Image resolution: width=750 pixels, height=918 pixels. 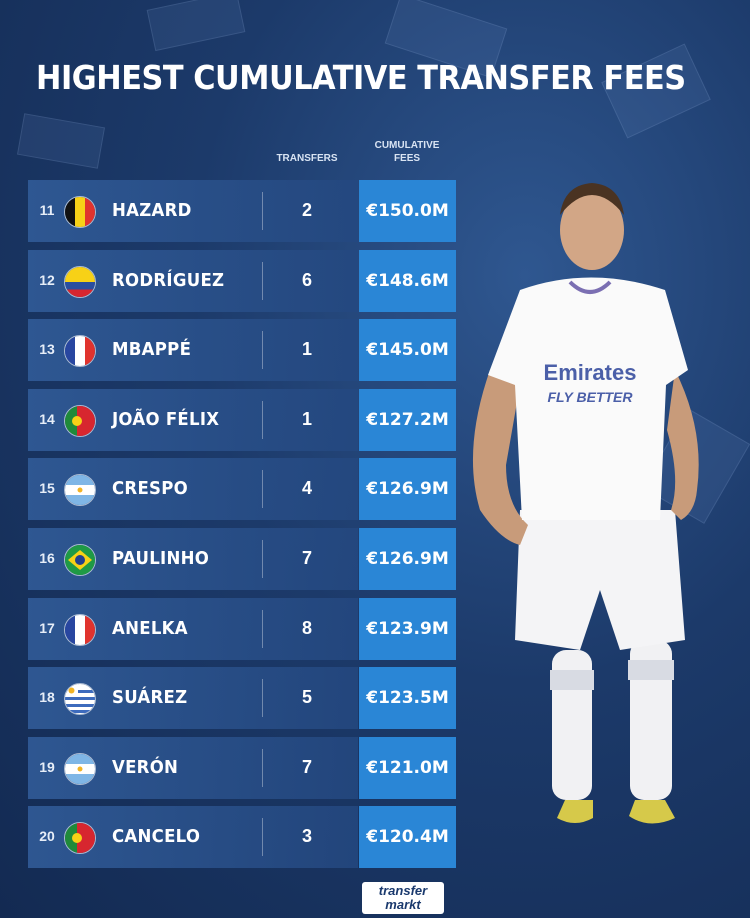 What do you see at coordinates (47, 558) in the screenshot?
I see `rank-label: 16` at bounding box center [47, 558].